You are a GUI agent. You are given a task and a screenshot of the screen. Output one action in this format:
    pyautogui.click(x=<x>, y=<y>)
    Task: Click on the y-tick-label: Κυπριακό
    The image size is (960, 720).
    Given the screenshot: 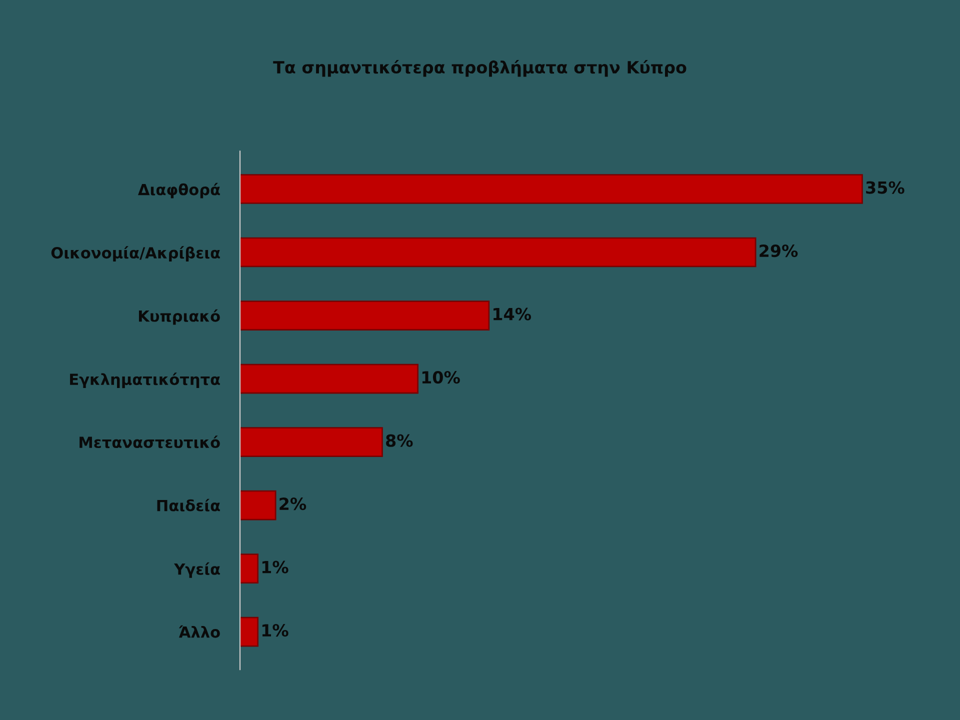 What is the action you would take?
    pyautogui.click(x=179, y=317)
    